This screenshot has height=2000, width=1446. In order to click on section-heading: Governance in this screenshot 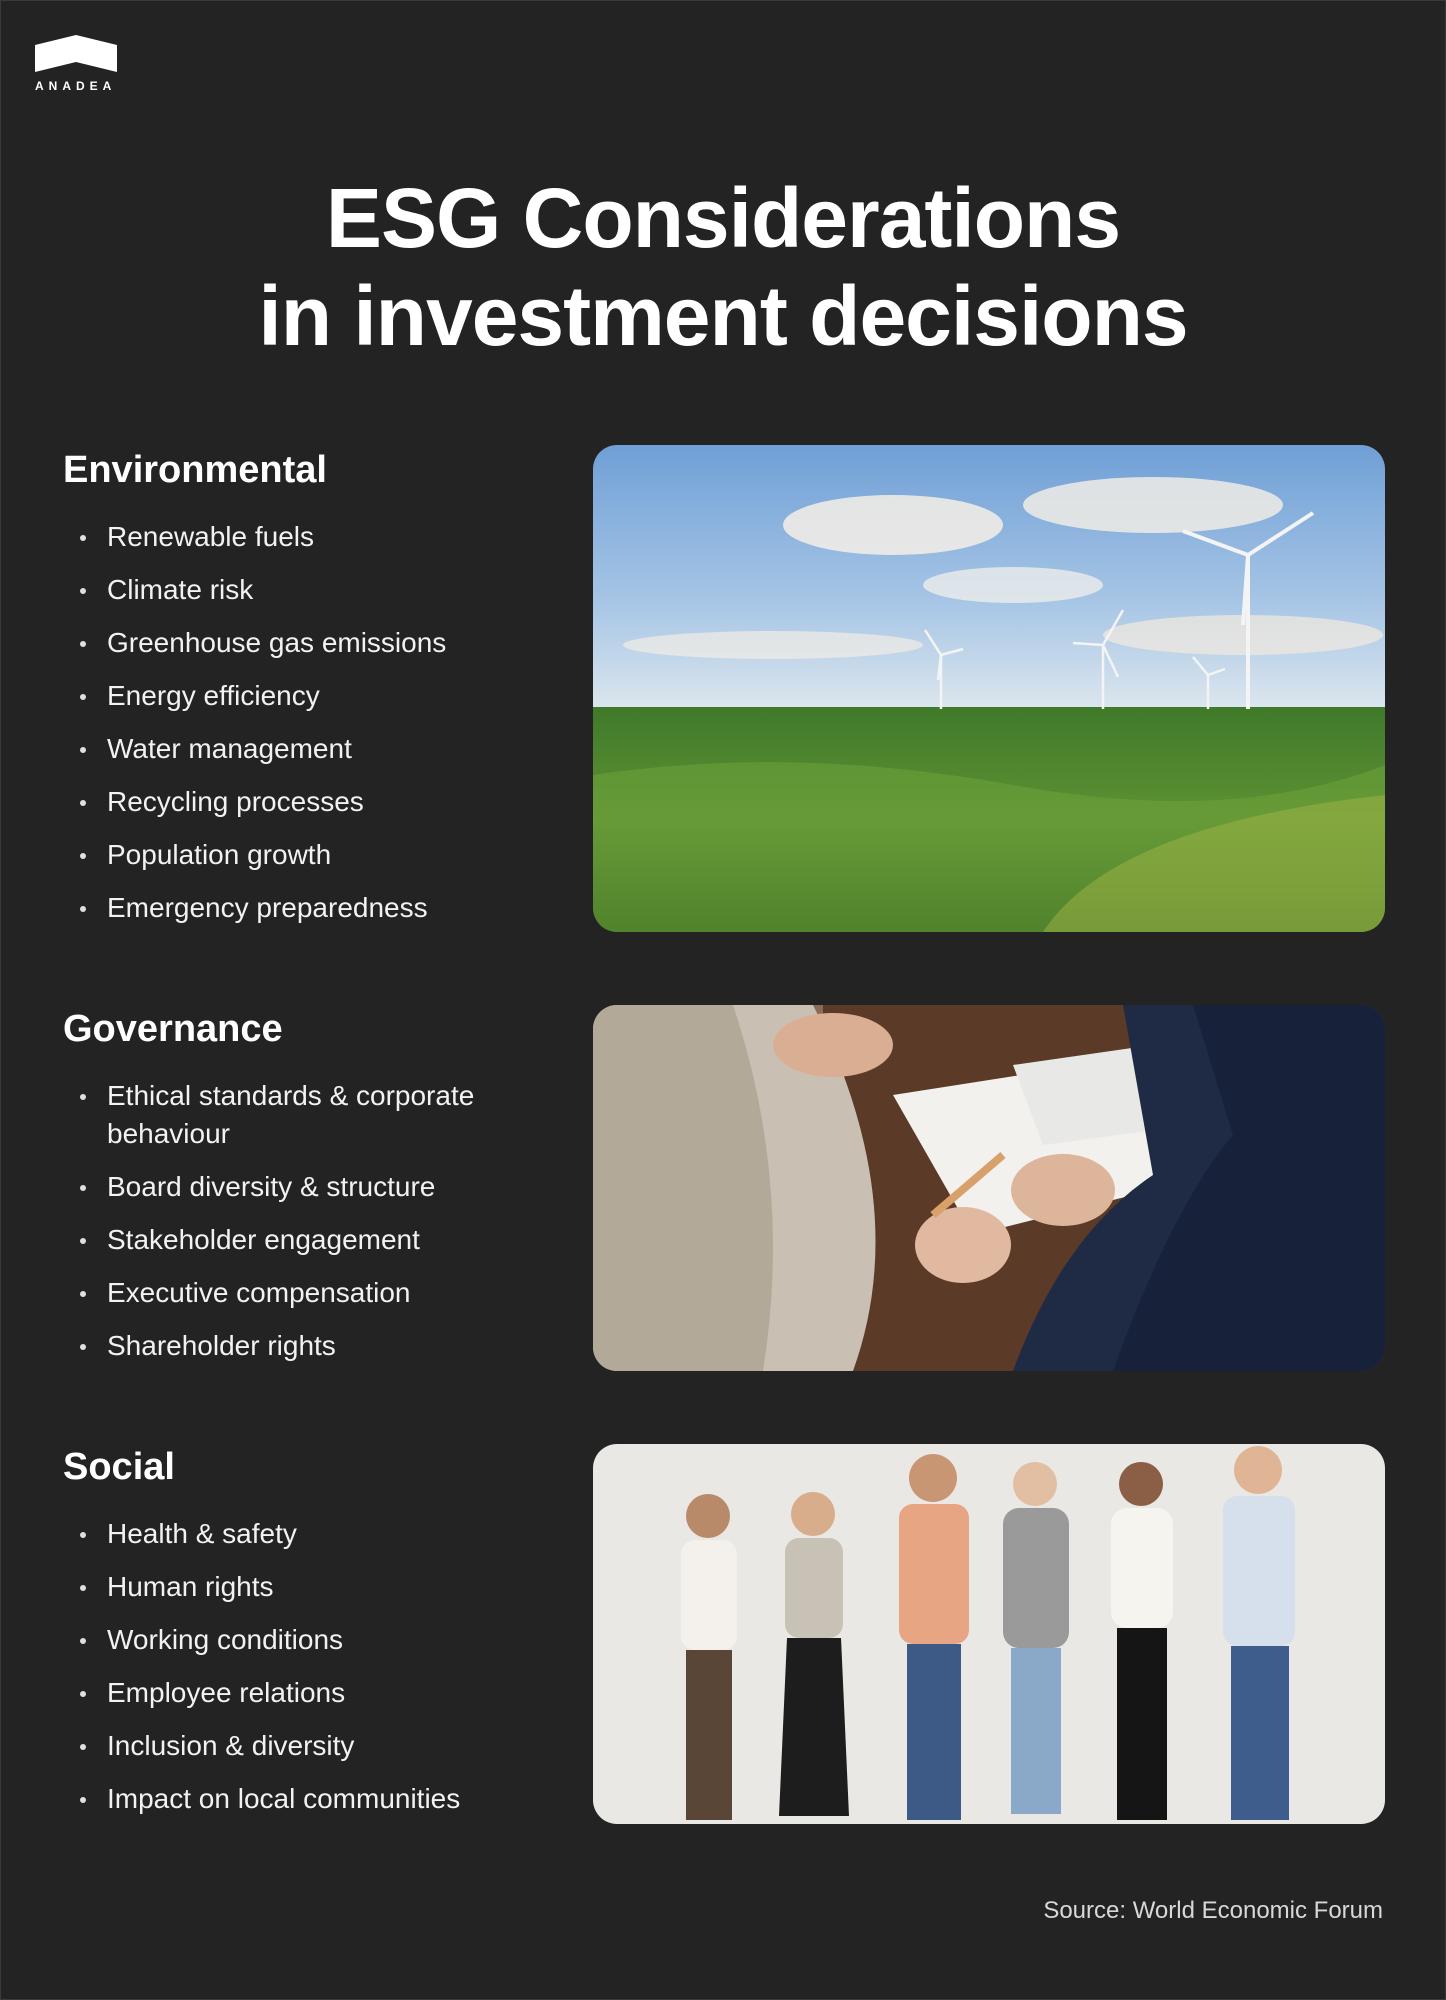, I will do `click(173, 1029)`.